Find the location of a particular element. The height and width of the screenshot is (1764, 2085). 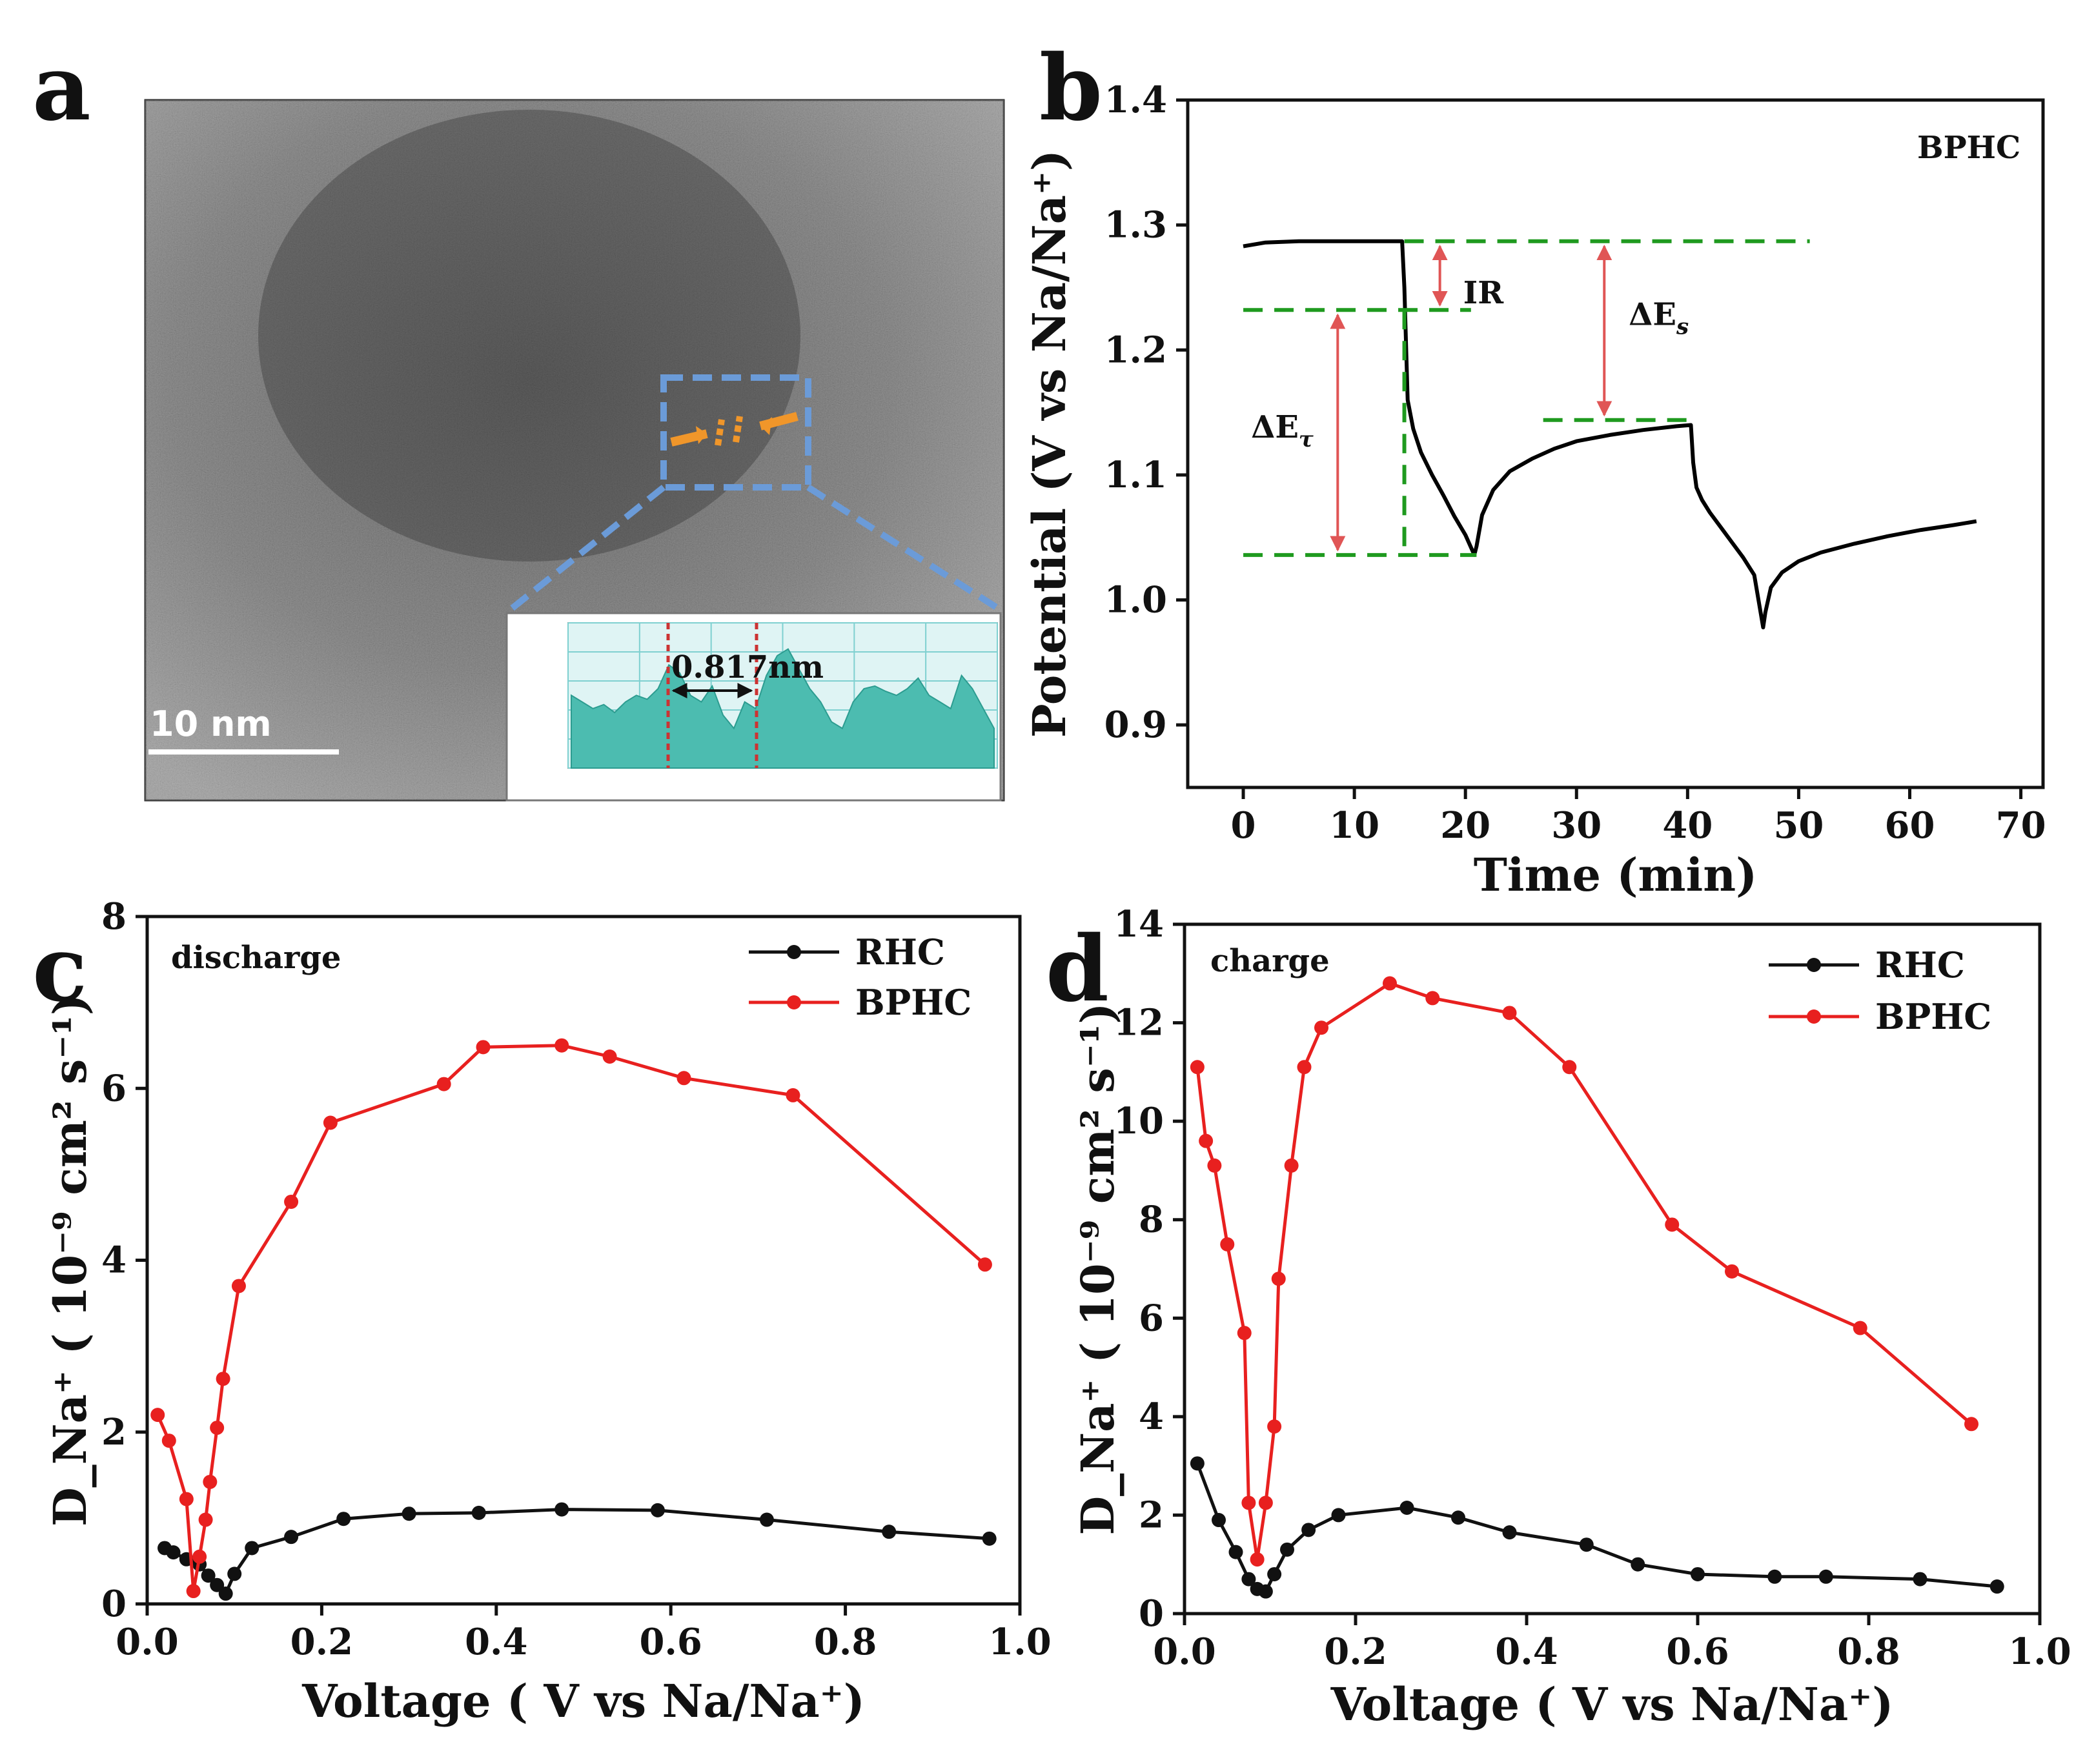

x-tick-label: 10 is located at coordinates (1354, 825).